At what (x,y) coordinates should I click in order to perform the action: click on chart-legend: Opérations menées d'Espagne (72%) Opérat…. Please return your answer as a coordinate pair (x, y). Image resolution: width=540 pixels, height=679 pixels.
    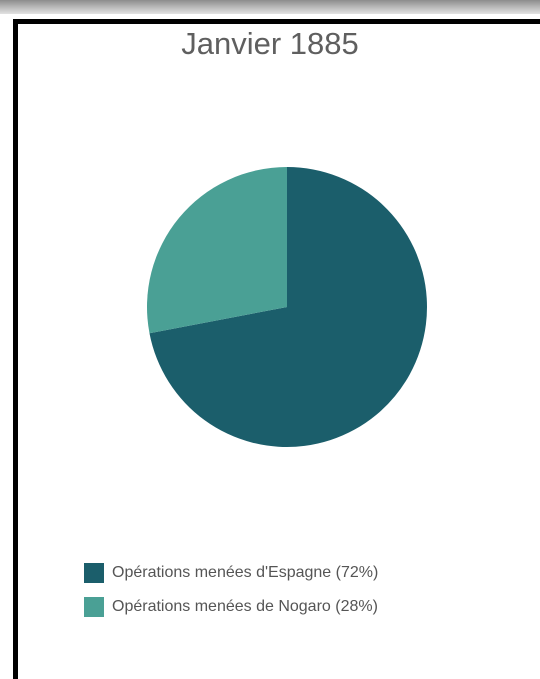
    Looking at the image, I should click on (231, 595).